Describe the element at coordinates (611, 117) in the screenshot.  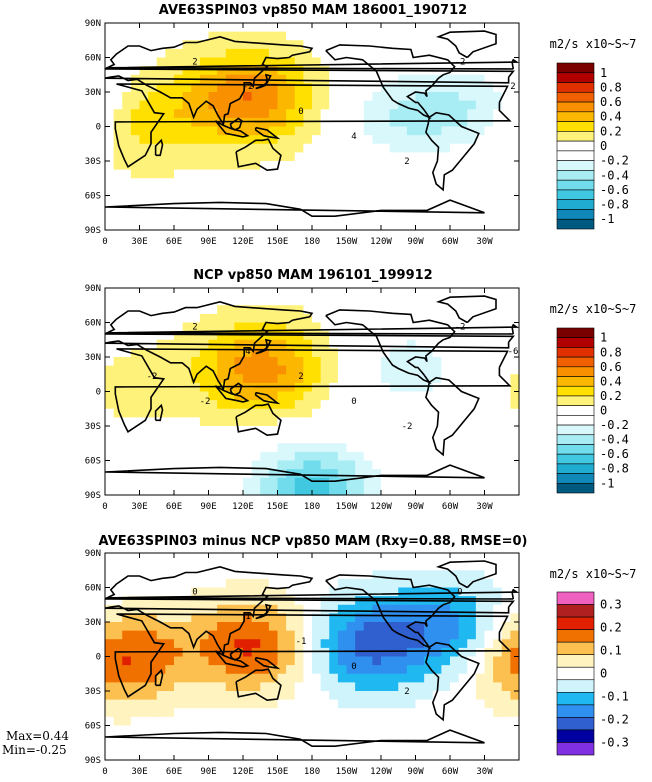
I see `colorbar-label: 0.4` at that location.